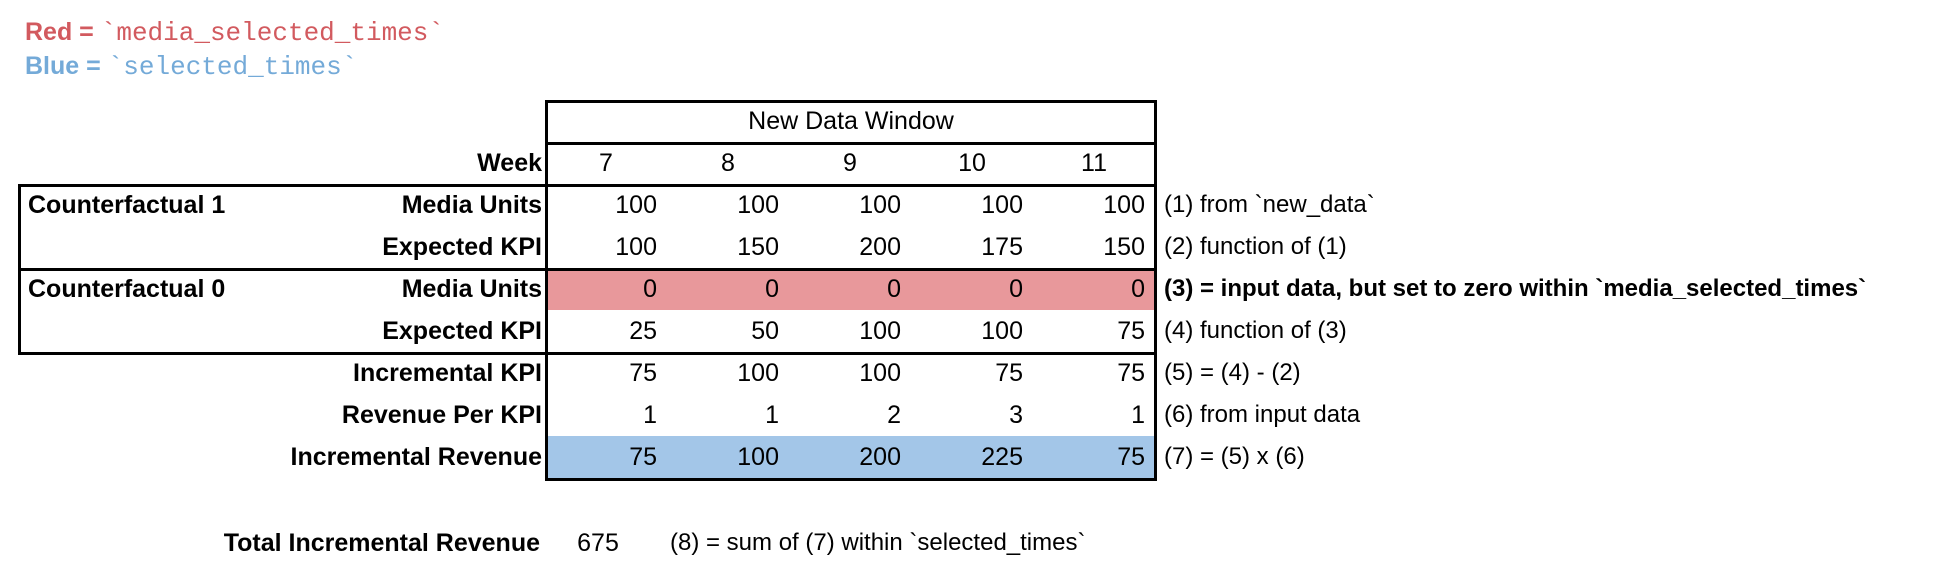 The height and width of the screenshot is (574, 1960). What do you see at coordinates (850, 163) in the screenshot?
I see `week-col-header: 9` at bounding box center [850, 163].